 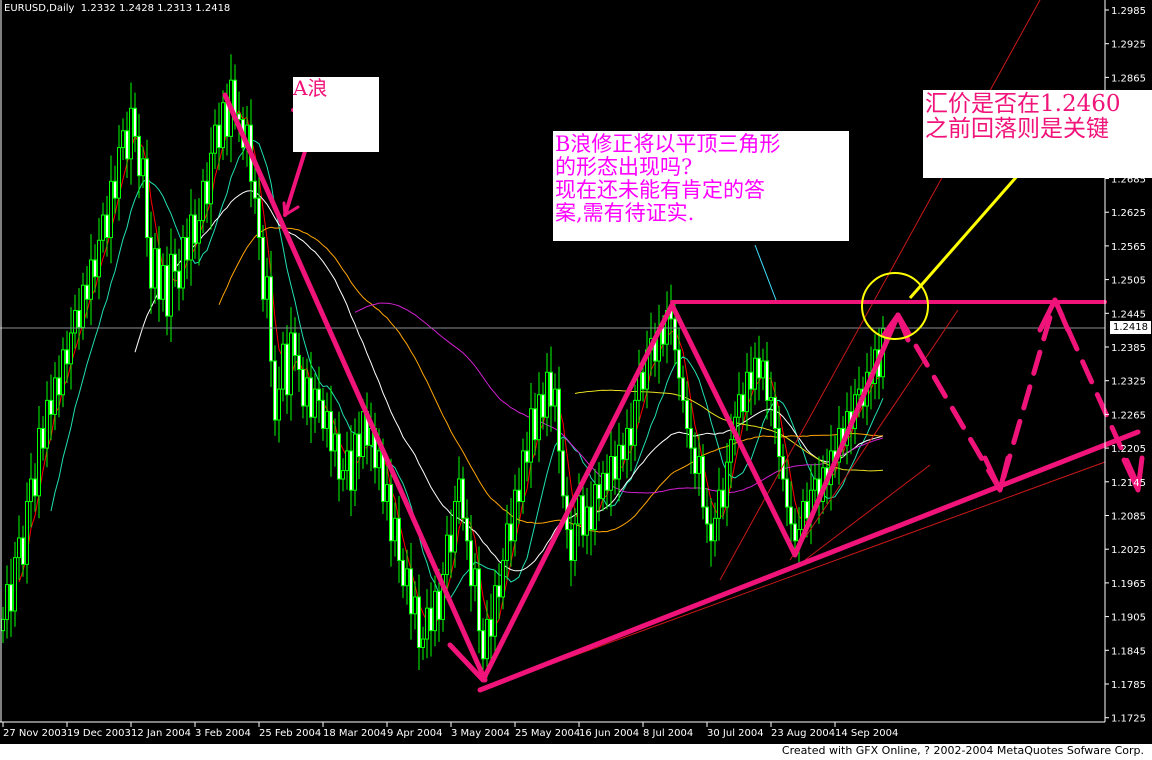 I want to click on key-level-note: 汇价是否在1.2460 之前回落则是关键, so click(x=1037, y=134).